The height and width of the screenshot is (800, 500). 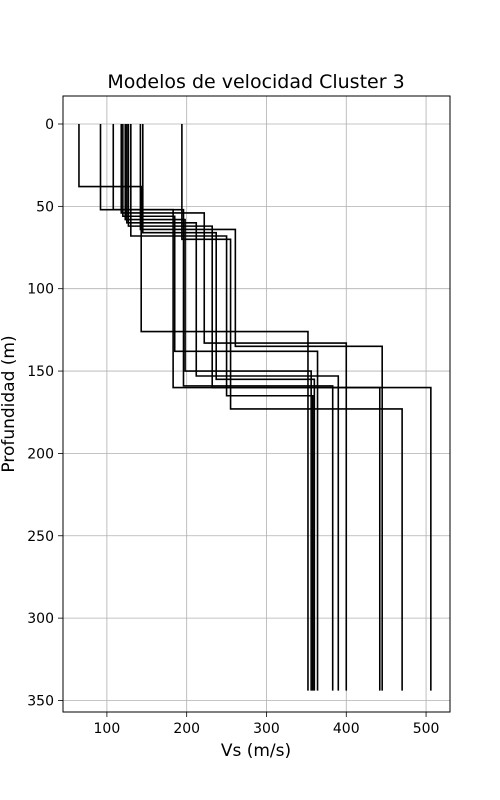 I want to click on chart-title: Modelos de velocidad Cluster 3, so click(x=255, y=82).